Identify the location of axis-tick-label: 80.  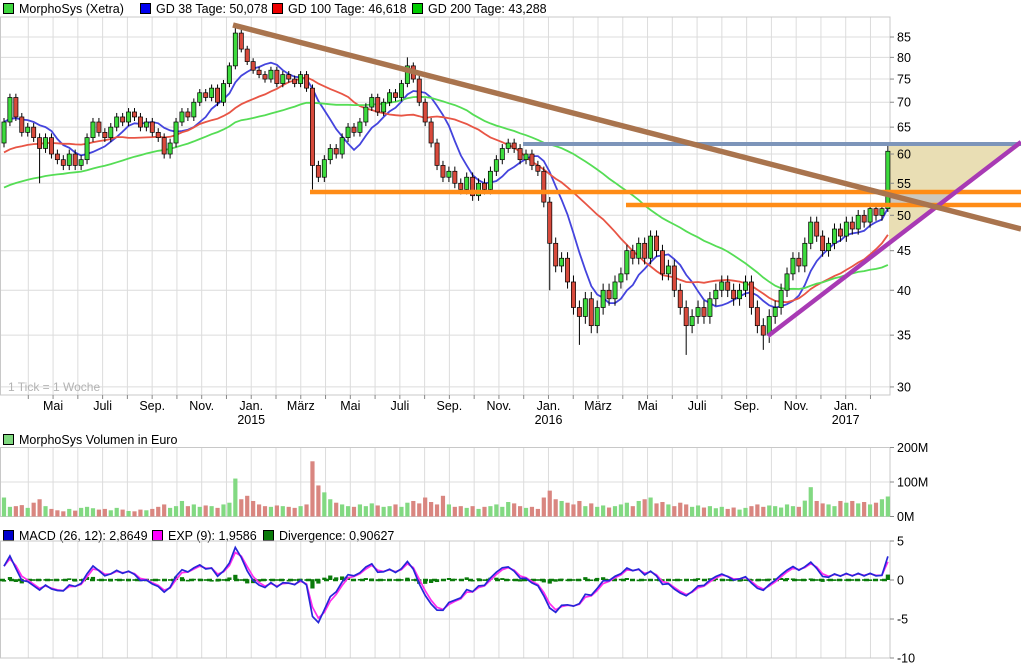
(904, 58).